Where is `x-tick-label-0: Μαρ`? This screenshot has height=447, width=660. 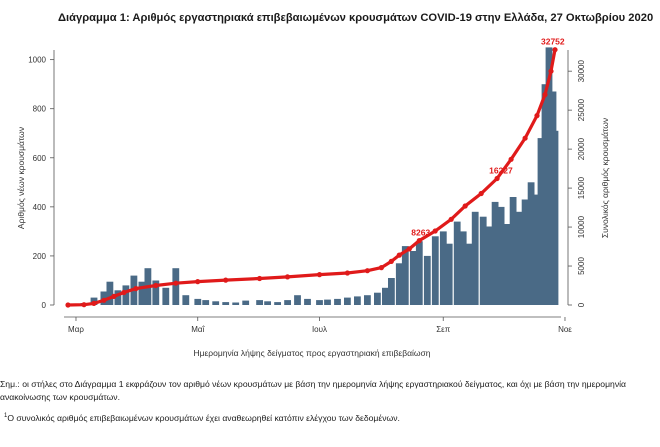
x-tick-label-0: Μαρ is located at coordinates (76, 329).